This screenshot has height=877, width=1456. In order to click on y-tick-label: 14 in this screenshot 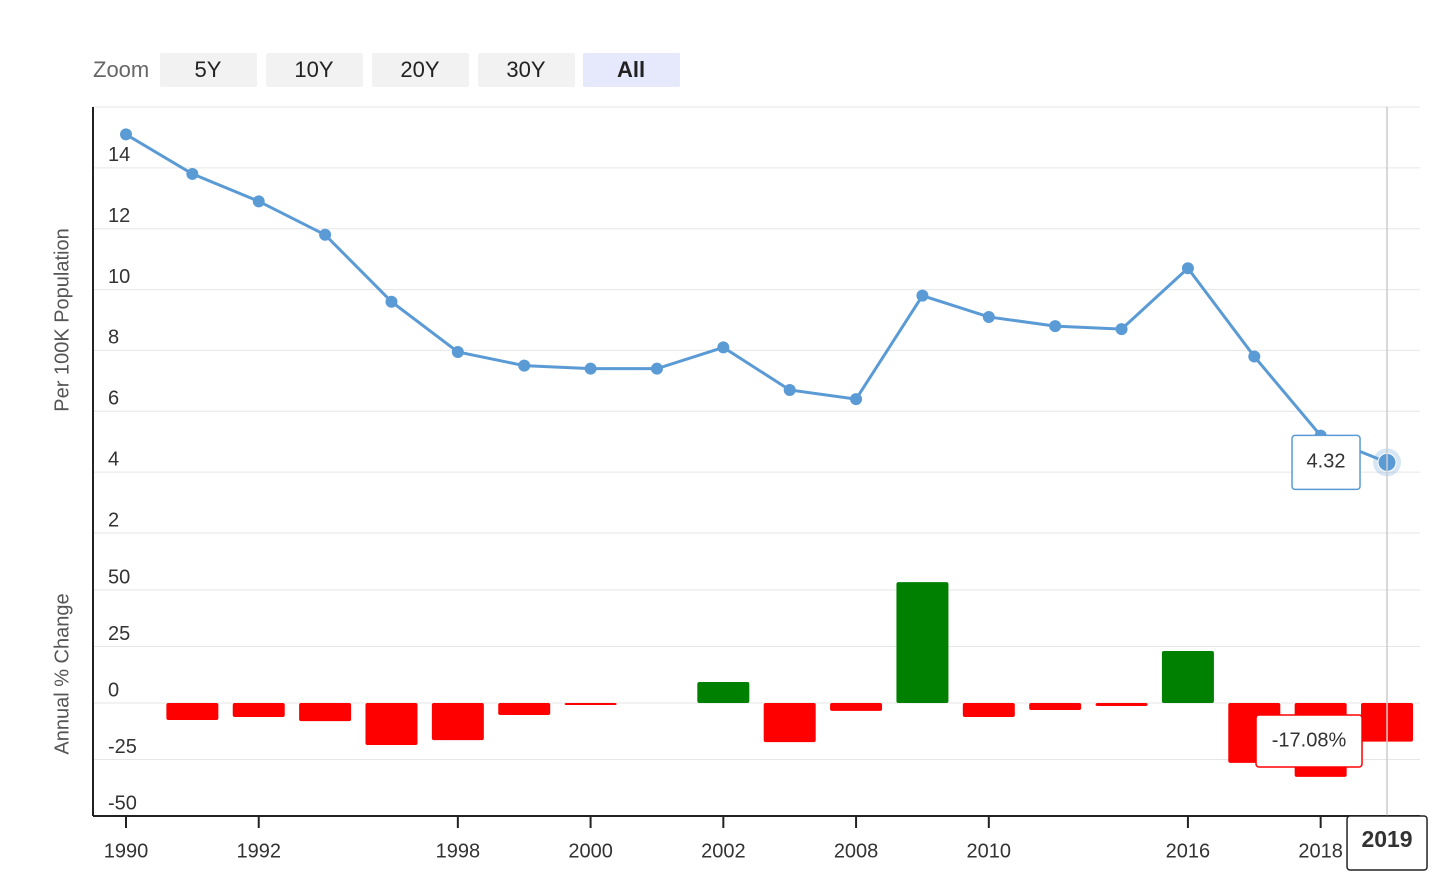, I will do `click(119, 155)`.